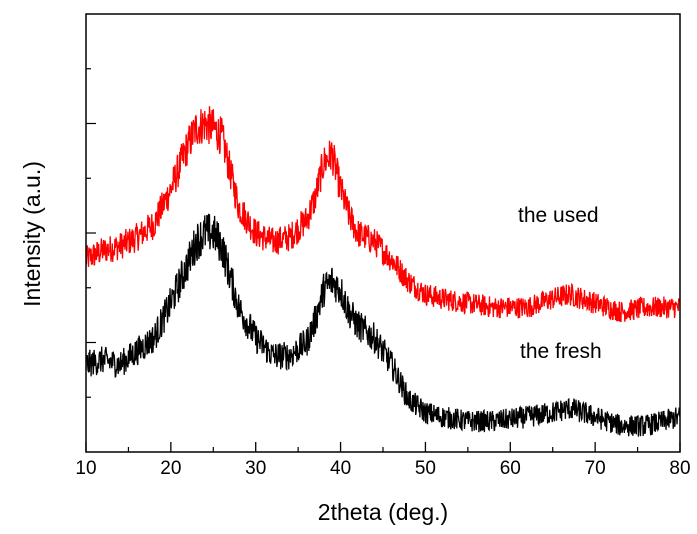 The width and height of the screenshot is (697, 534). What do you see at coordinates (340, 468) in the screenshot?
I see `x-tick-label: 40` at bounding box center [340, 468].